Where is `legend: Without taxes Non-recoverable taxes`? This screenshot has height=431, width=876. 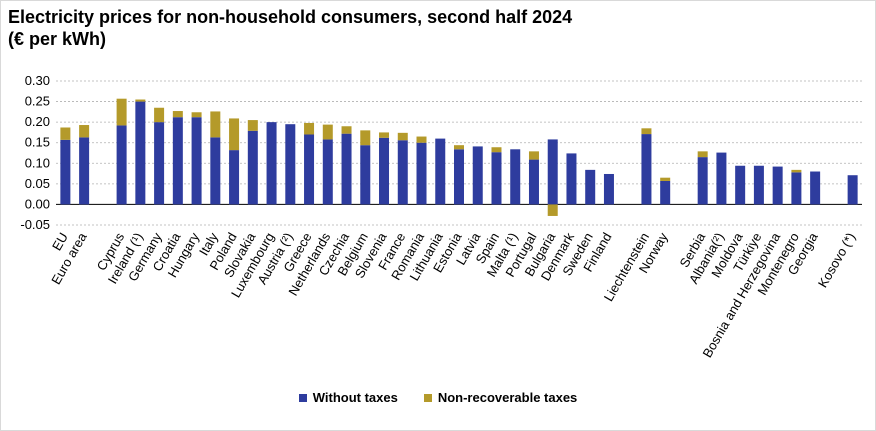 legend: Without taxes Non-recoverable taxes is located at coordinates (438, 397).